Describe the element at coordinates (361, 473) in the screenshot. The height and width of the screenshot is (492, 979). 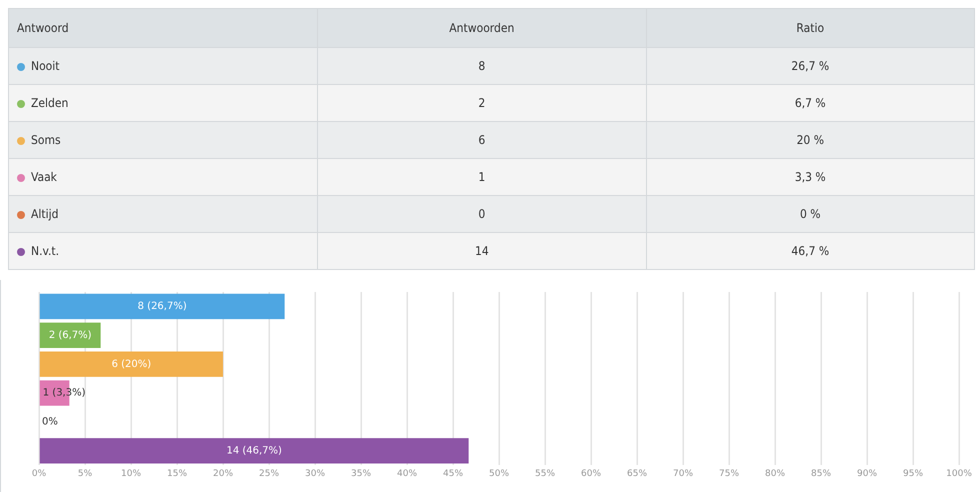
I see `x-tick-label: 35%` at that location.